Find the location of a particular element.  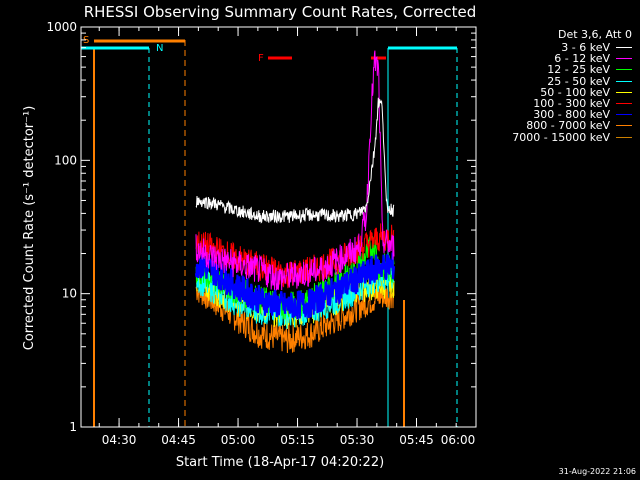

x-axis-label: Start Time (18-Apr-17 04:20:22) is located at coordinates (280, 462).